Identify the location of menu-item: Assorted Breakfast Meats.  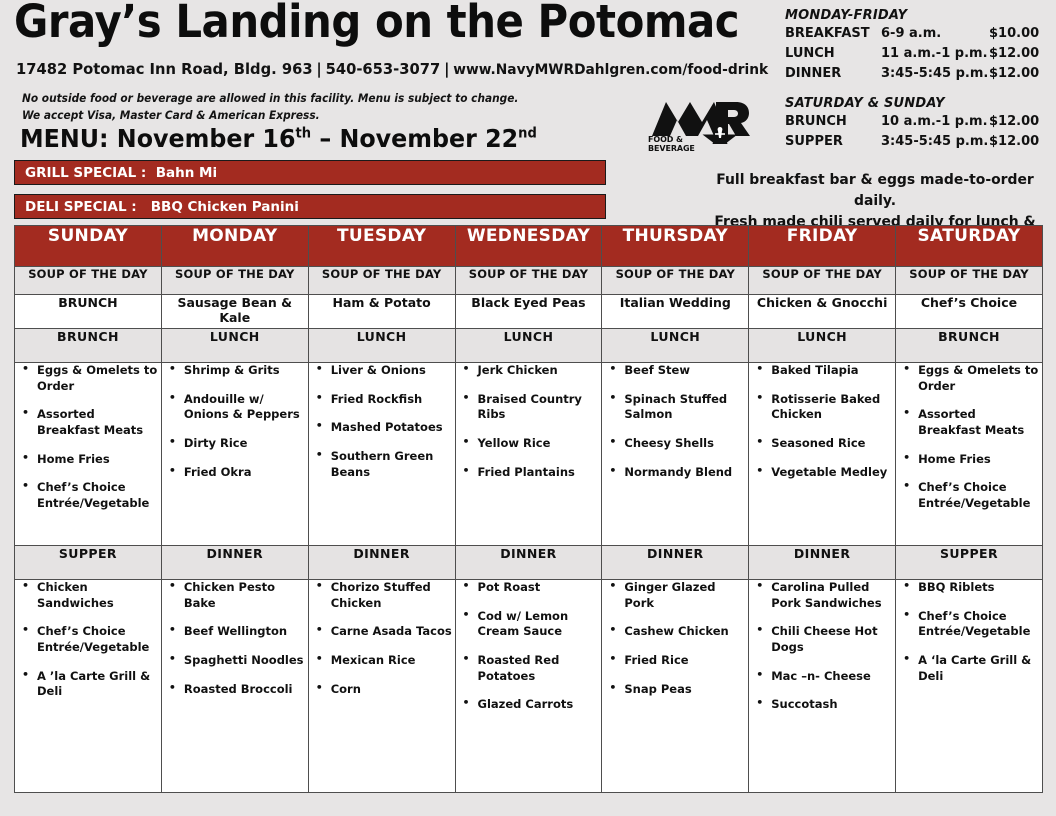
(88, 422).